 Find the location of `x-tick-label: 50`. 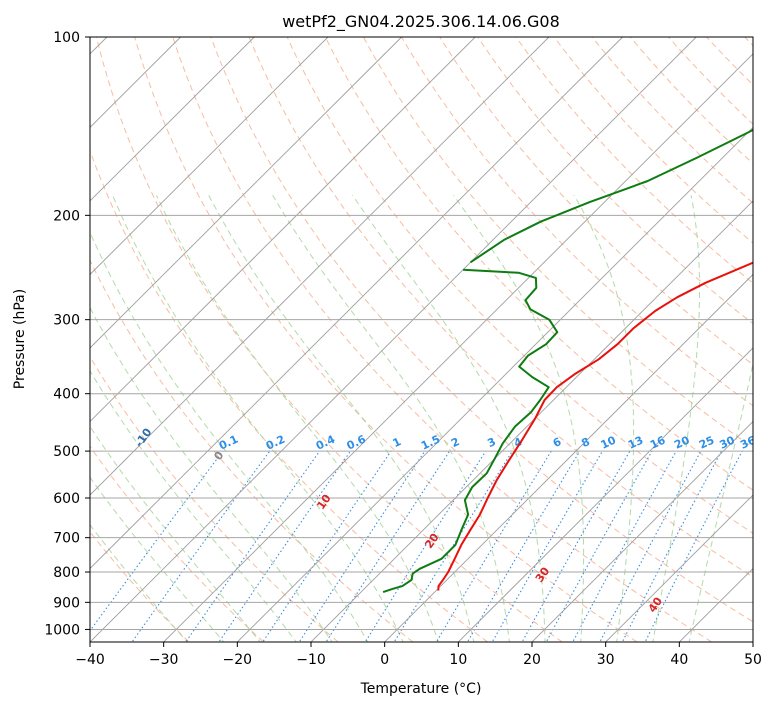

x-tick-label: 50 is located at coordinates (753, 660).